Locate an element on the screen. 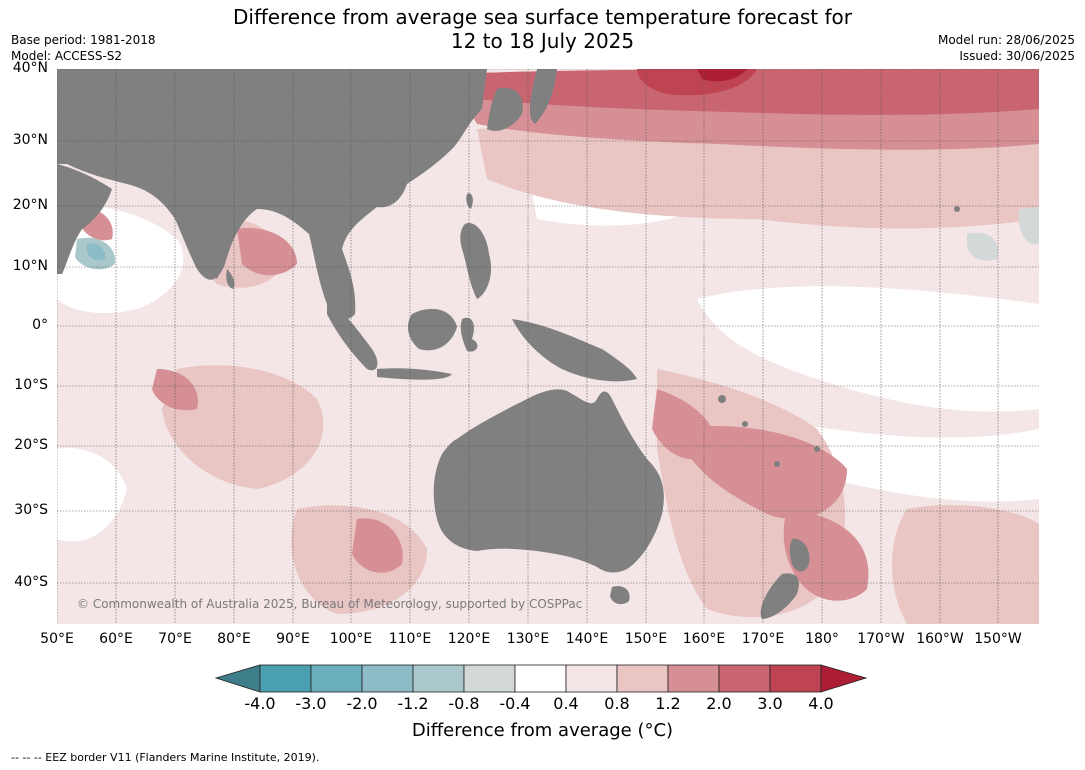 Image resolution: width=1085 pixels, height=770 pixels. land-korea-japan is located at coordinates (505, 109).